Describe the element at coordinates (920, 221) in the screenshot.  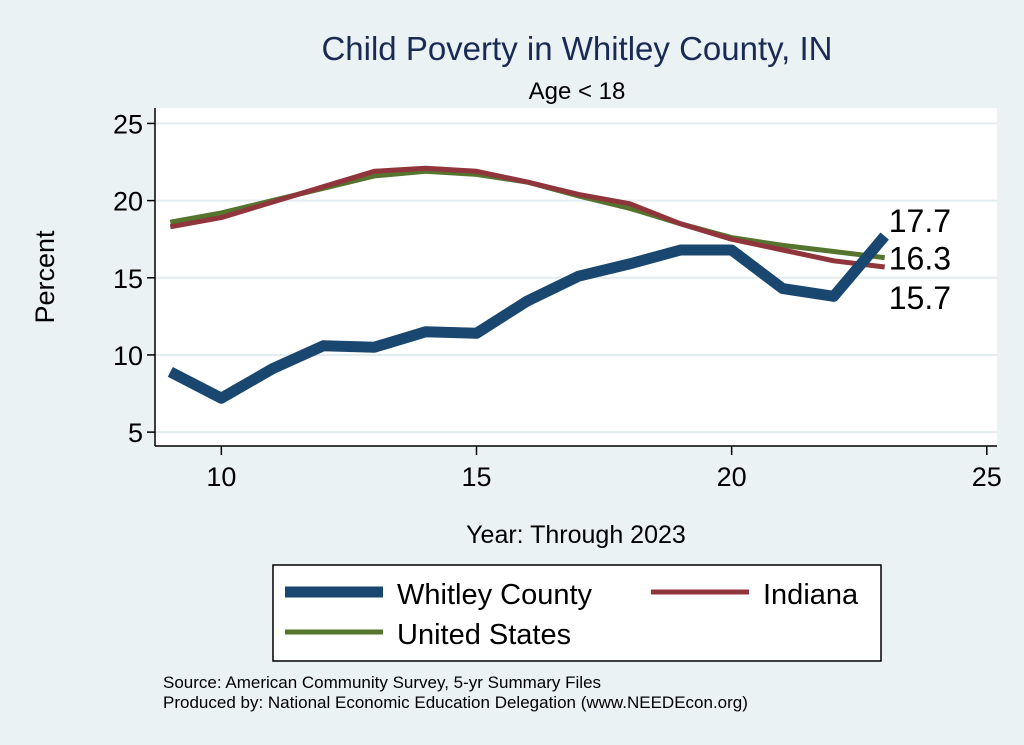
I see `end-label-whitley-county: 17.7` at that location.